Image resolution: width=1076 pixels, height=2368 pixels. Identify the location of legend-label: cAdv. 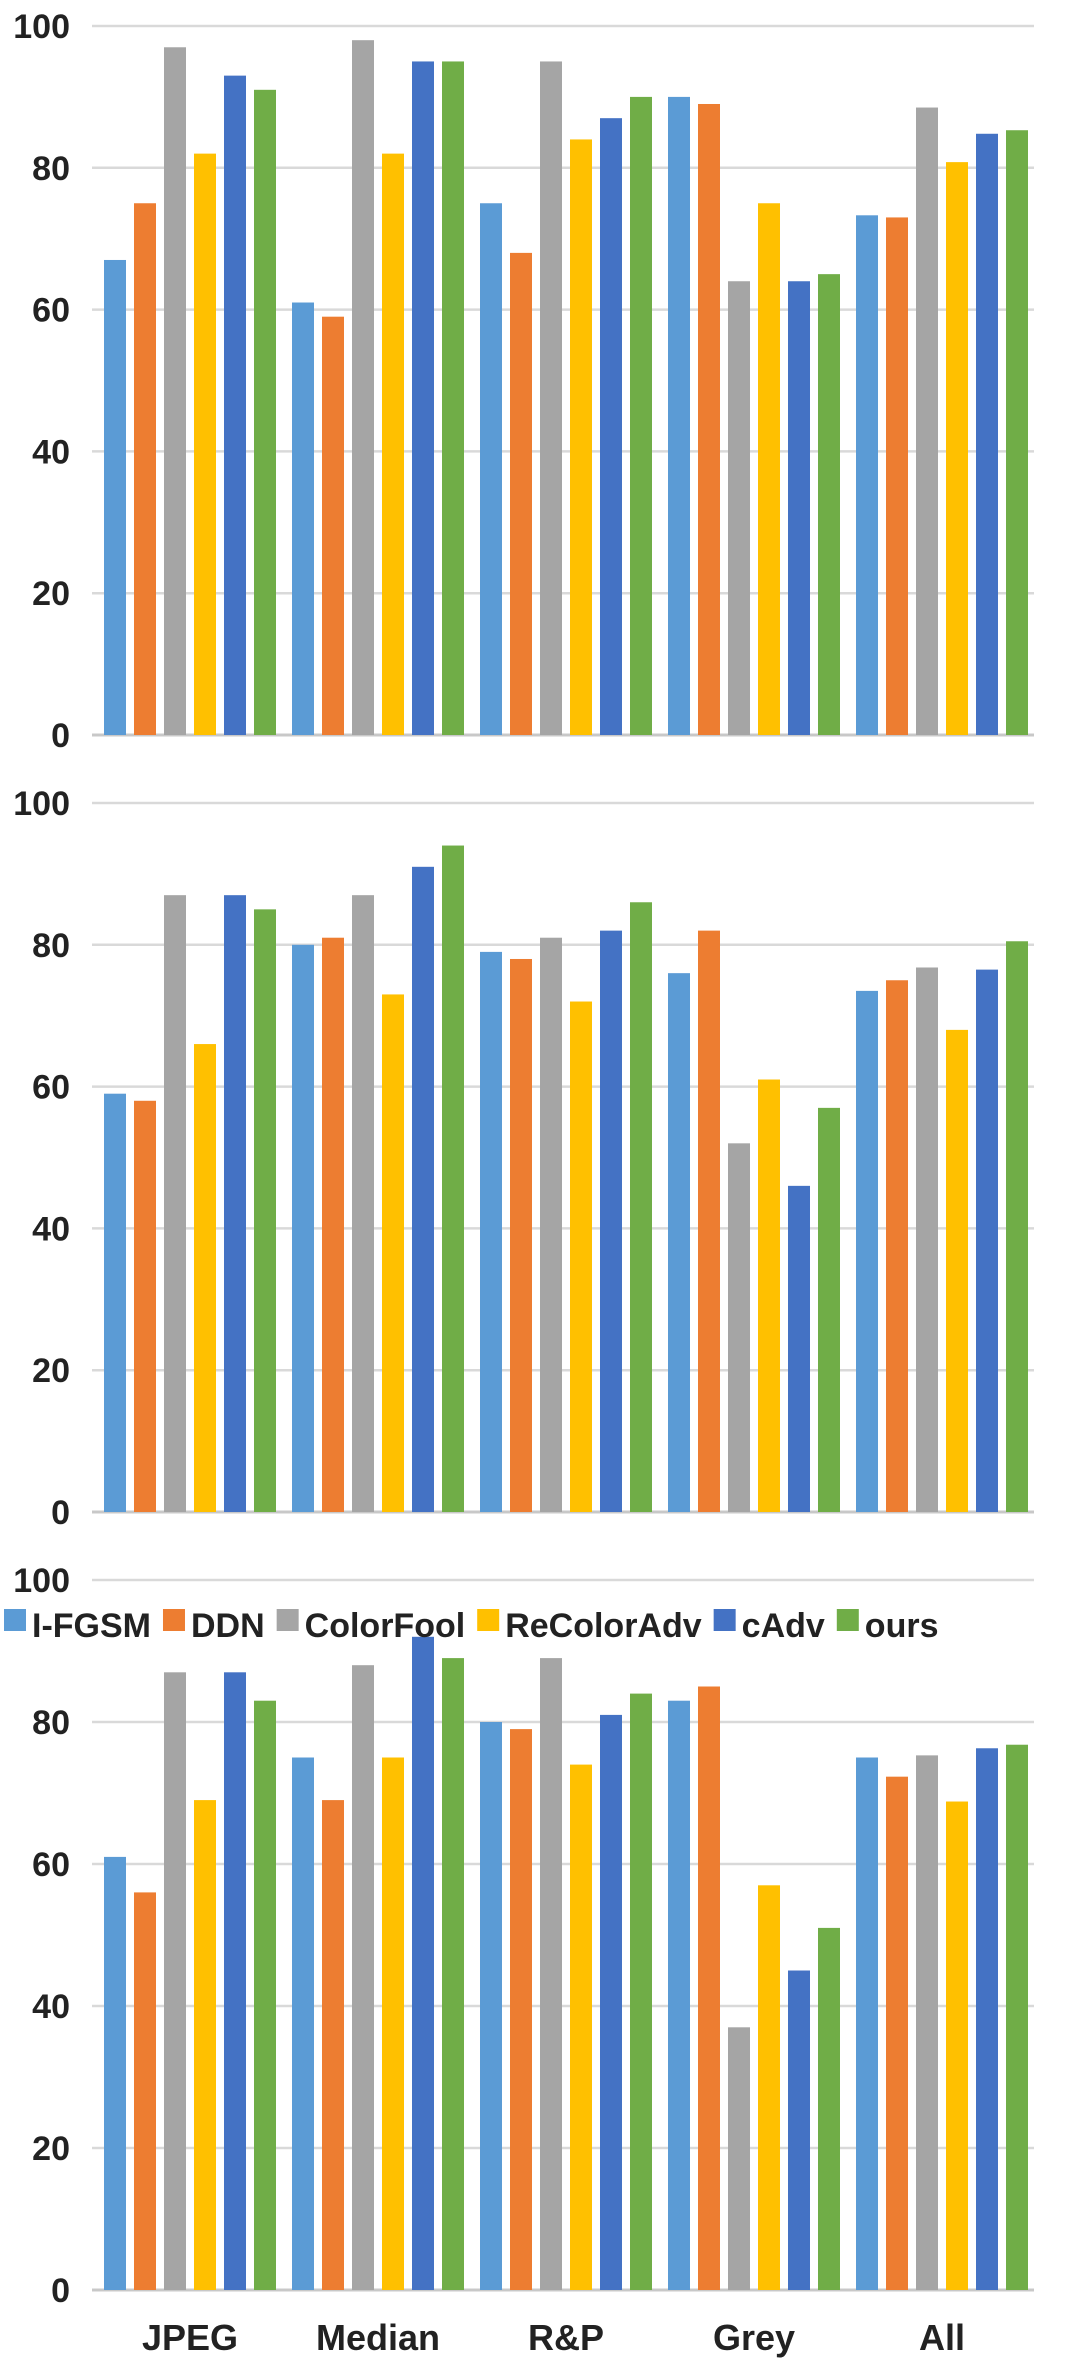
(783, 1626).